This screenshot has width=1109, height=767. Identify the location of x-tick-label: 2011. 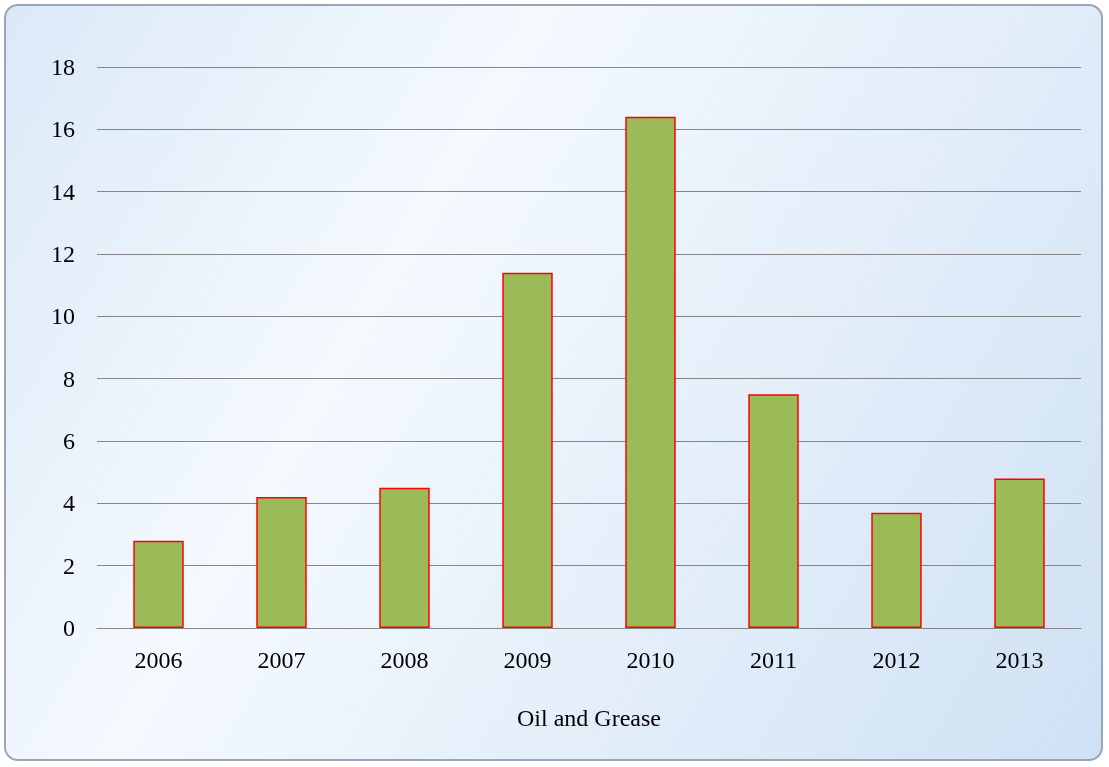
(773, 660).